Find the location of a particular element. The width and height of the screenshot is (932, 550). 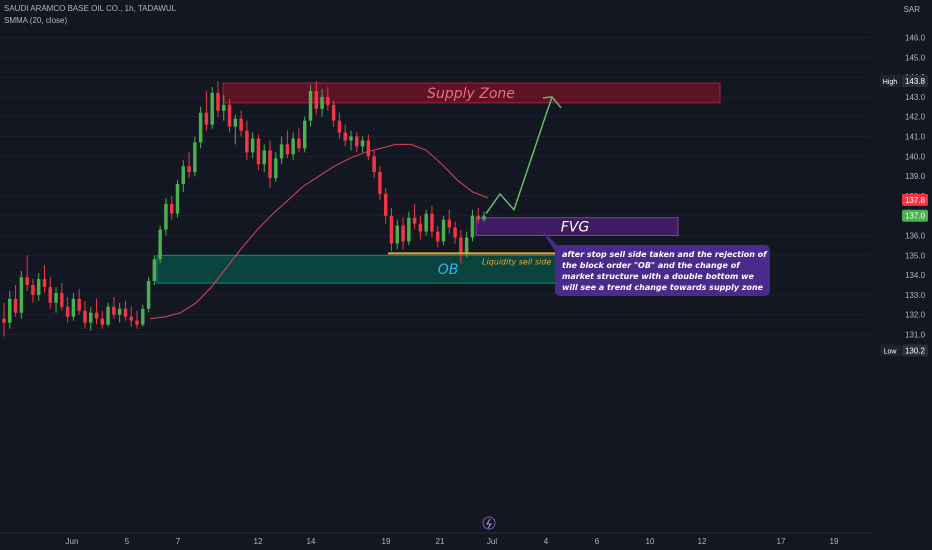

current-price-badge is located at coordinates (915, 215).